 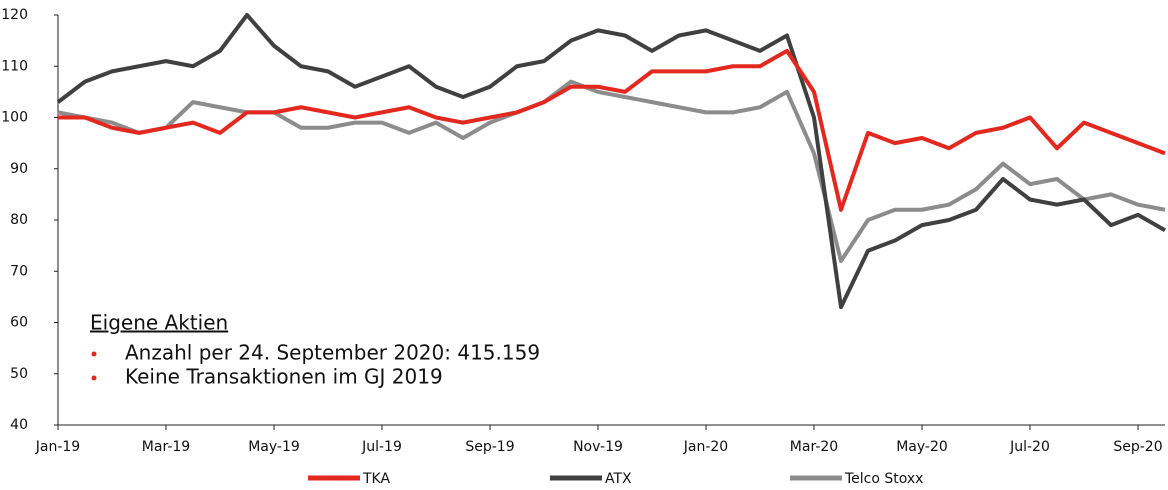 What do you see at coordinates (705, 447) in the screenshot?
I see `x-tick-label: Jan-20` at bounding box center [705, 447].